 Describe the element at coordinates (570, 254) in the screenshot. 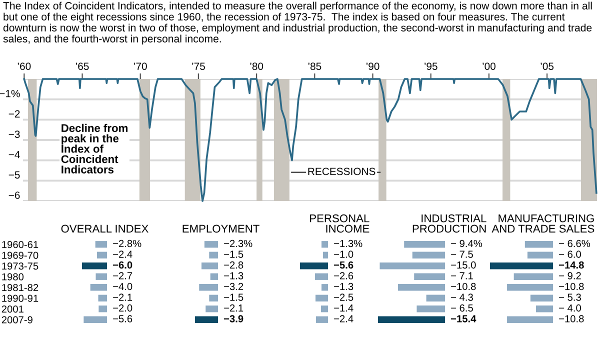

I see `data-label: − 6.0` at that location.